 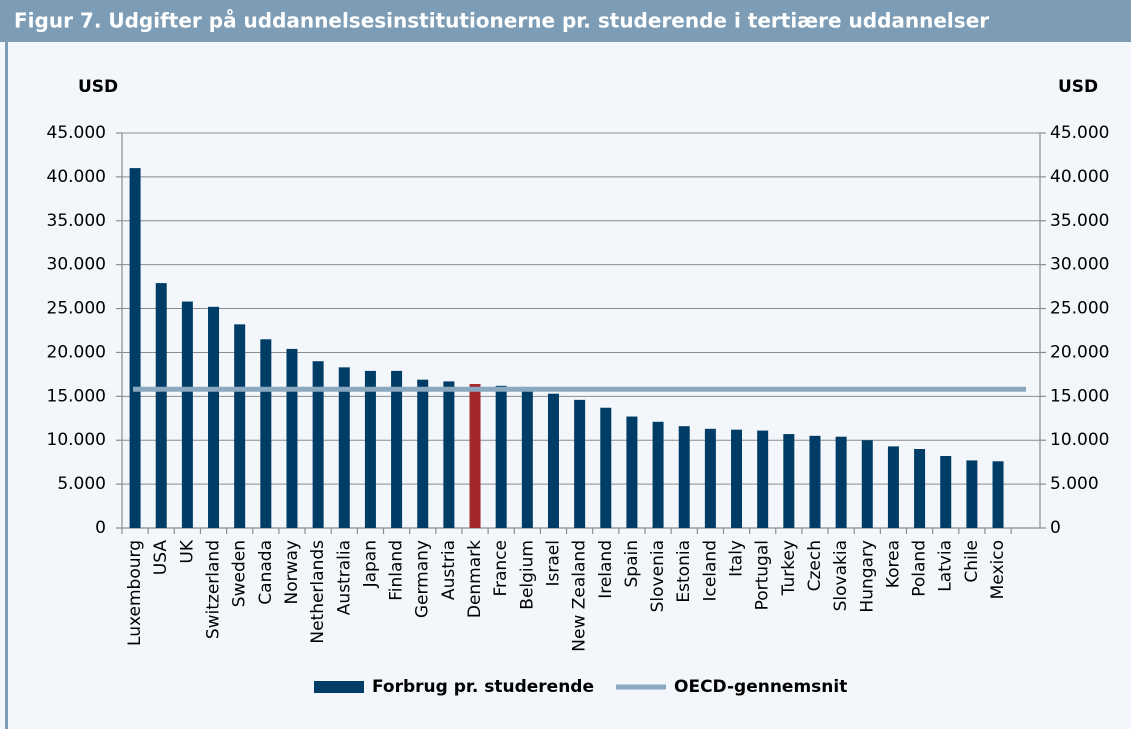 I want to click on y-tick-label: 20.000, so click(x=76, y=352).